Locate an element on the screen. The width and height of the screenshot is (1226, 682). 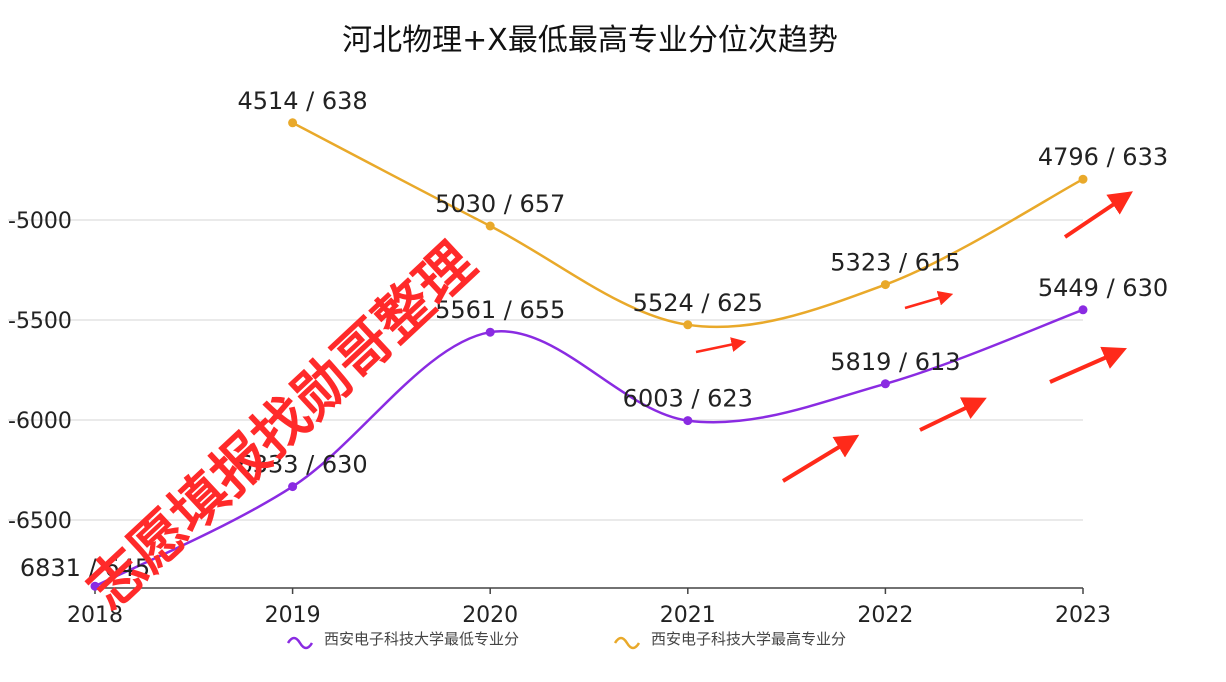
y-tick-label: -5000 is located at coordinates (40, 221).